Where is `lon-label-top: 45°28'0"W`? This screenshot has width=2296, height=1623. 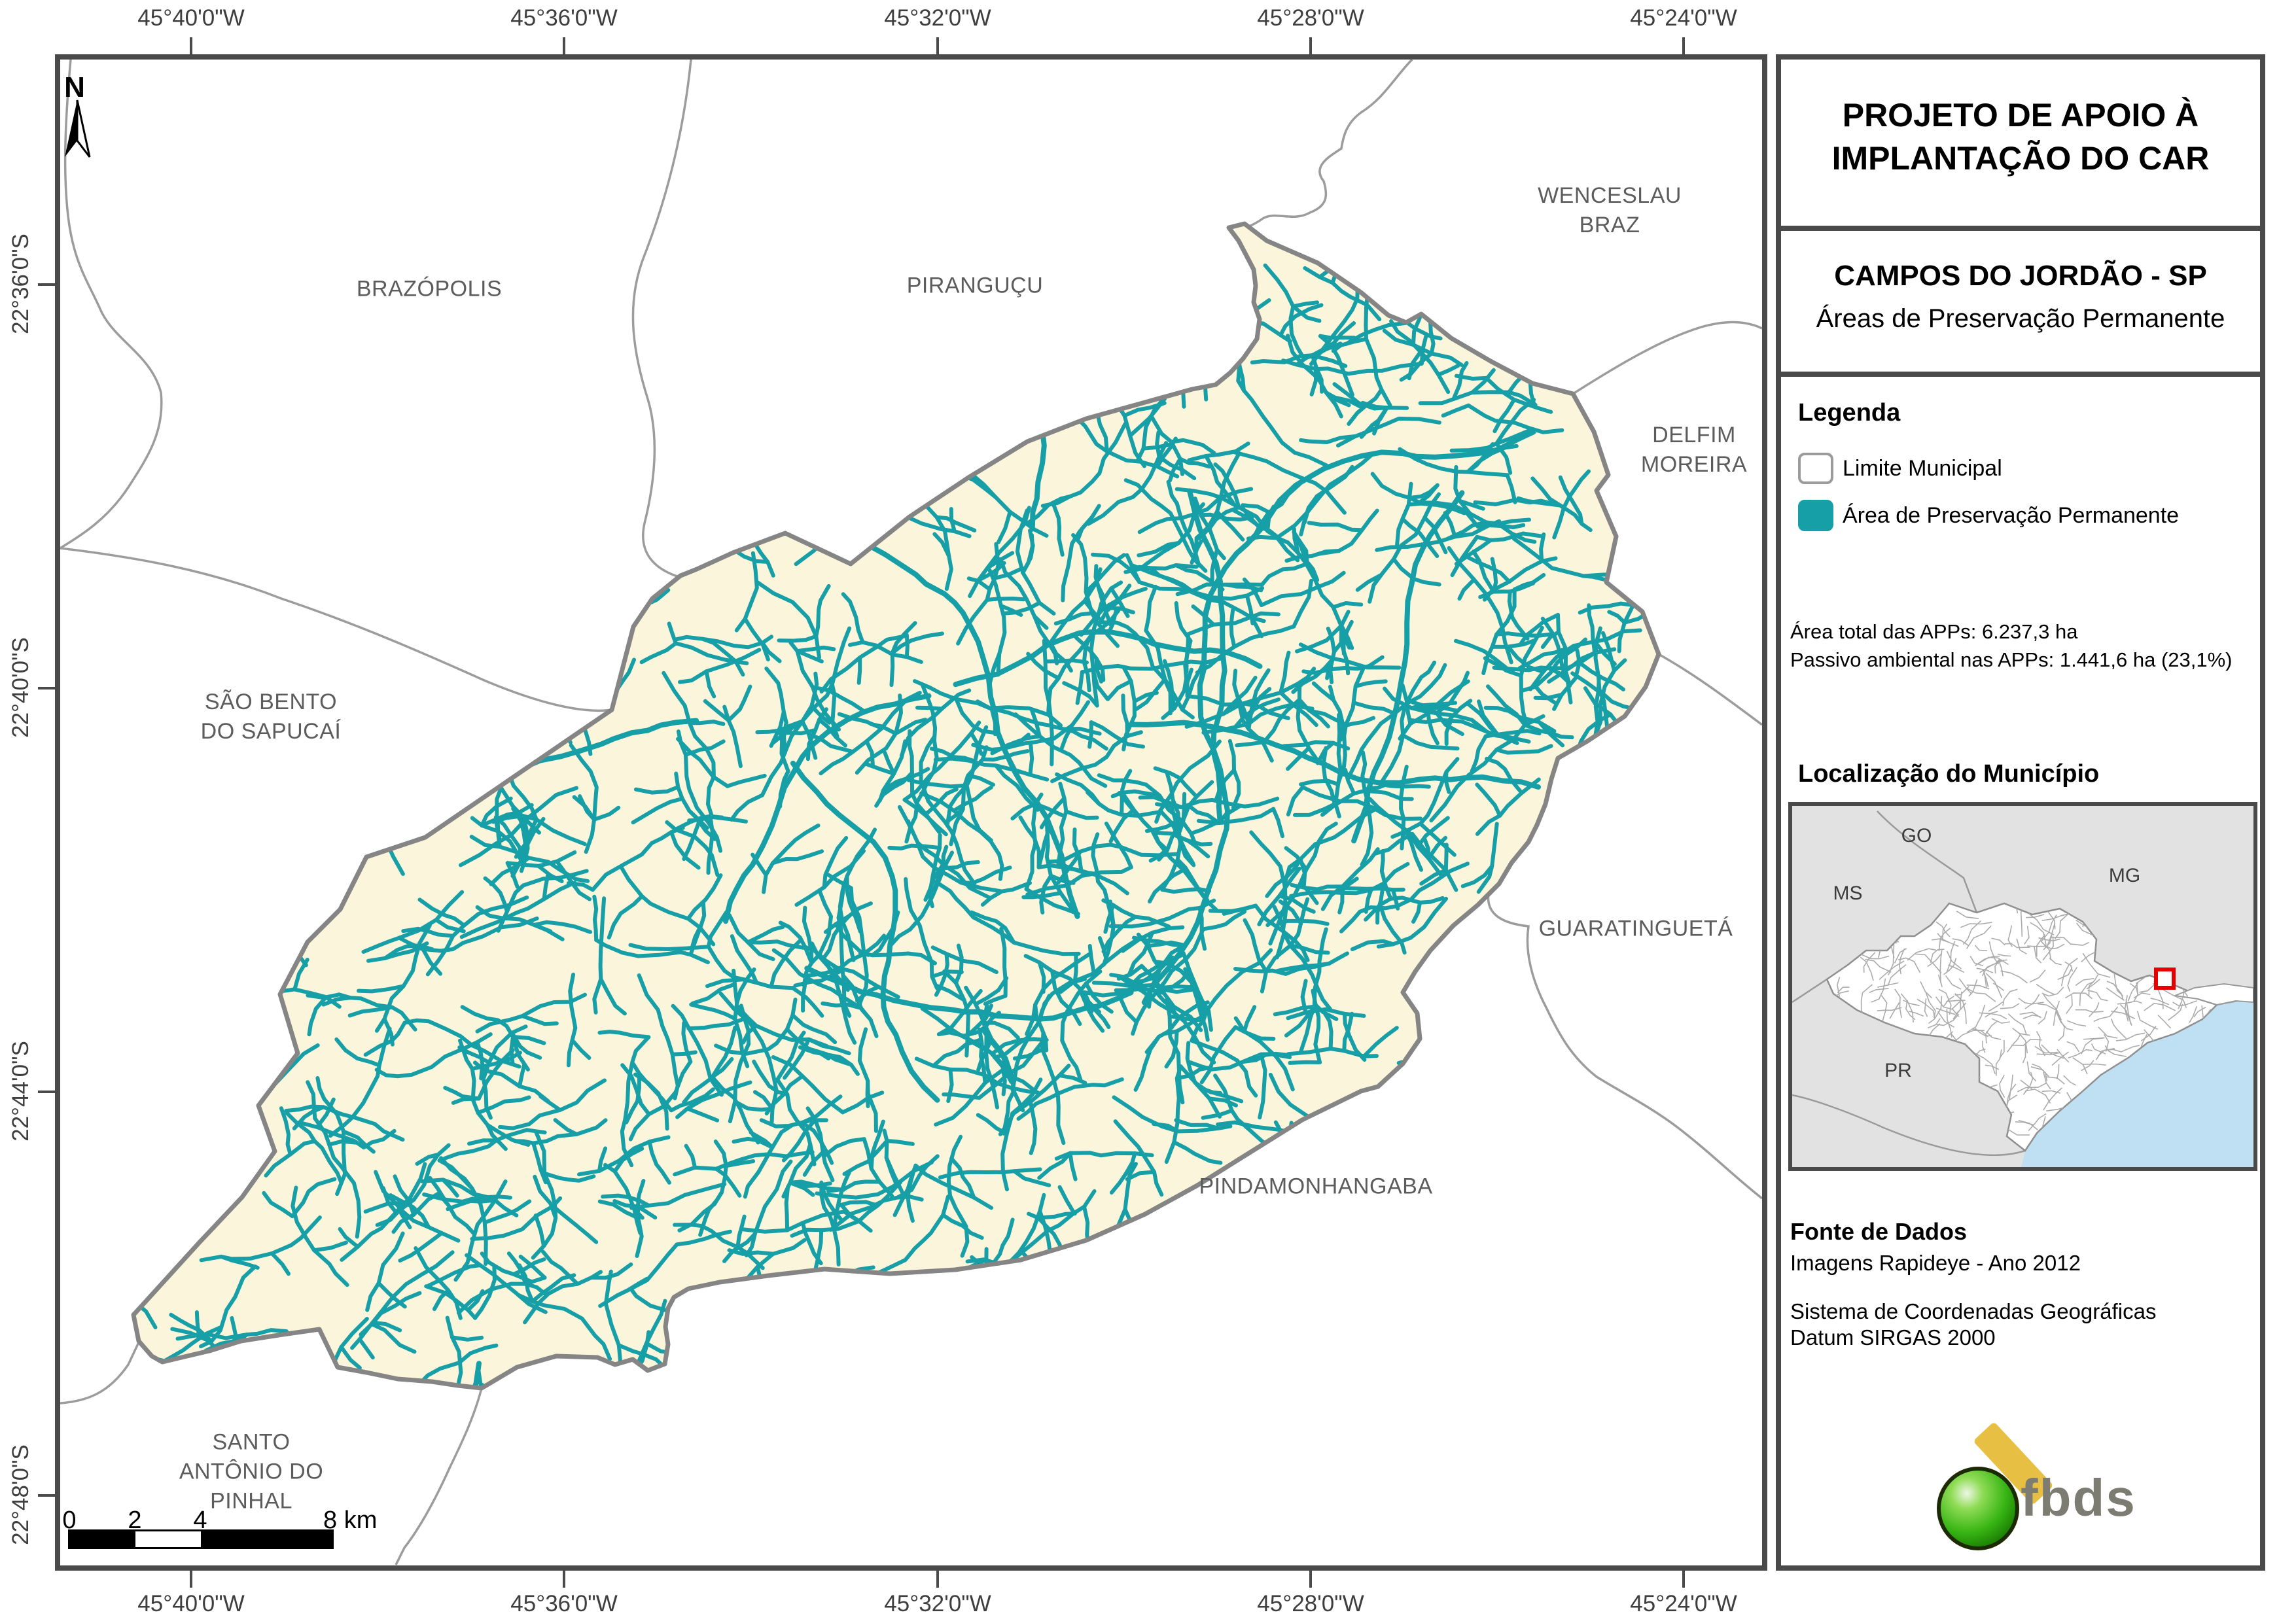 lon-label-top: 45°28'0"W is located at coordinates (1310, 18).